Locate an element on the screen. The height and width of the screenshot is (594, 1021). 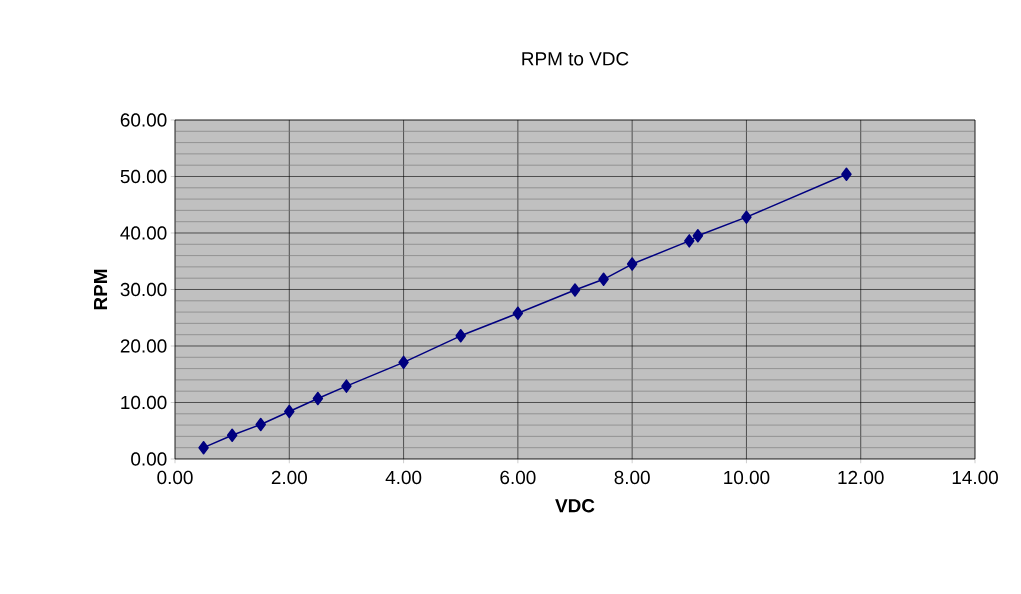
x-tick-label: 2.00 is located at coordinates (289, 477).